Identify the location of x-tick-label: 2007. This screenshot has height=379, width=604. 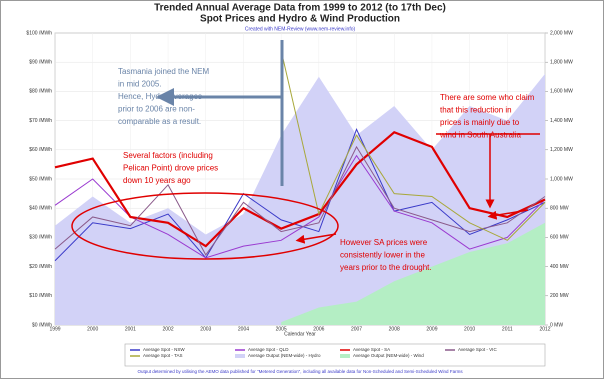
(356, 329).